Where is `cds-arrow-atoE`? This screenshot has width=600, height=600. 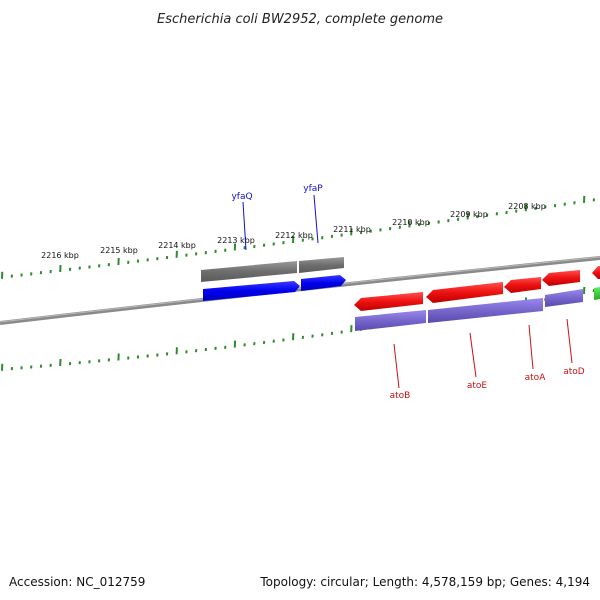 cds-arrow-atoE is located at coordinates (464, 292).